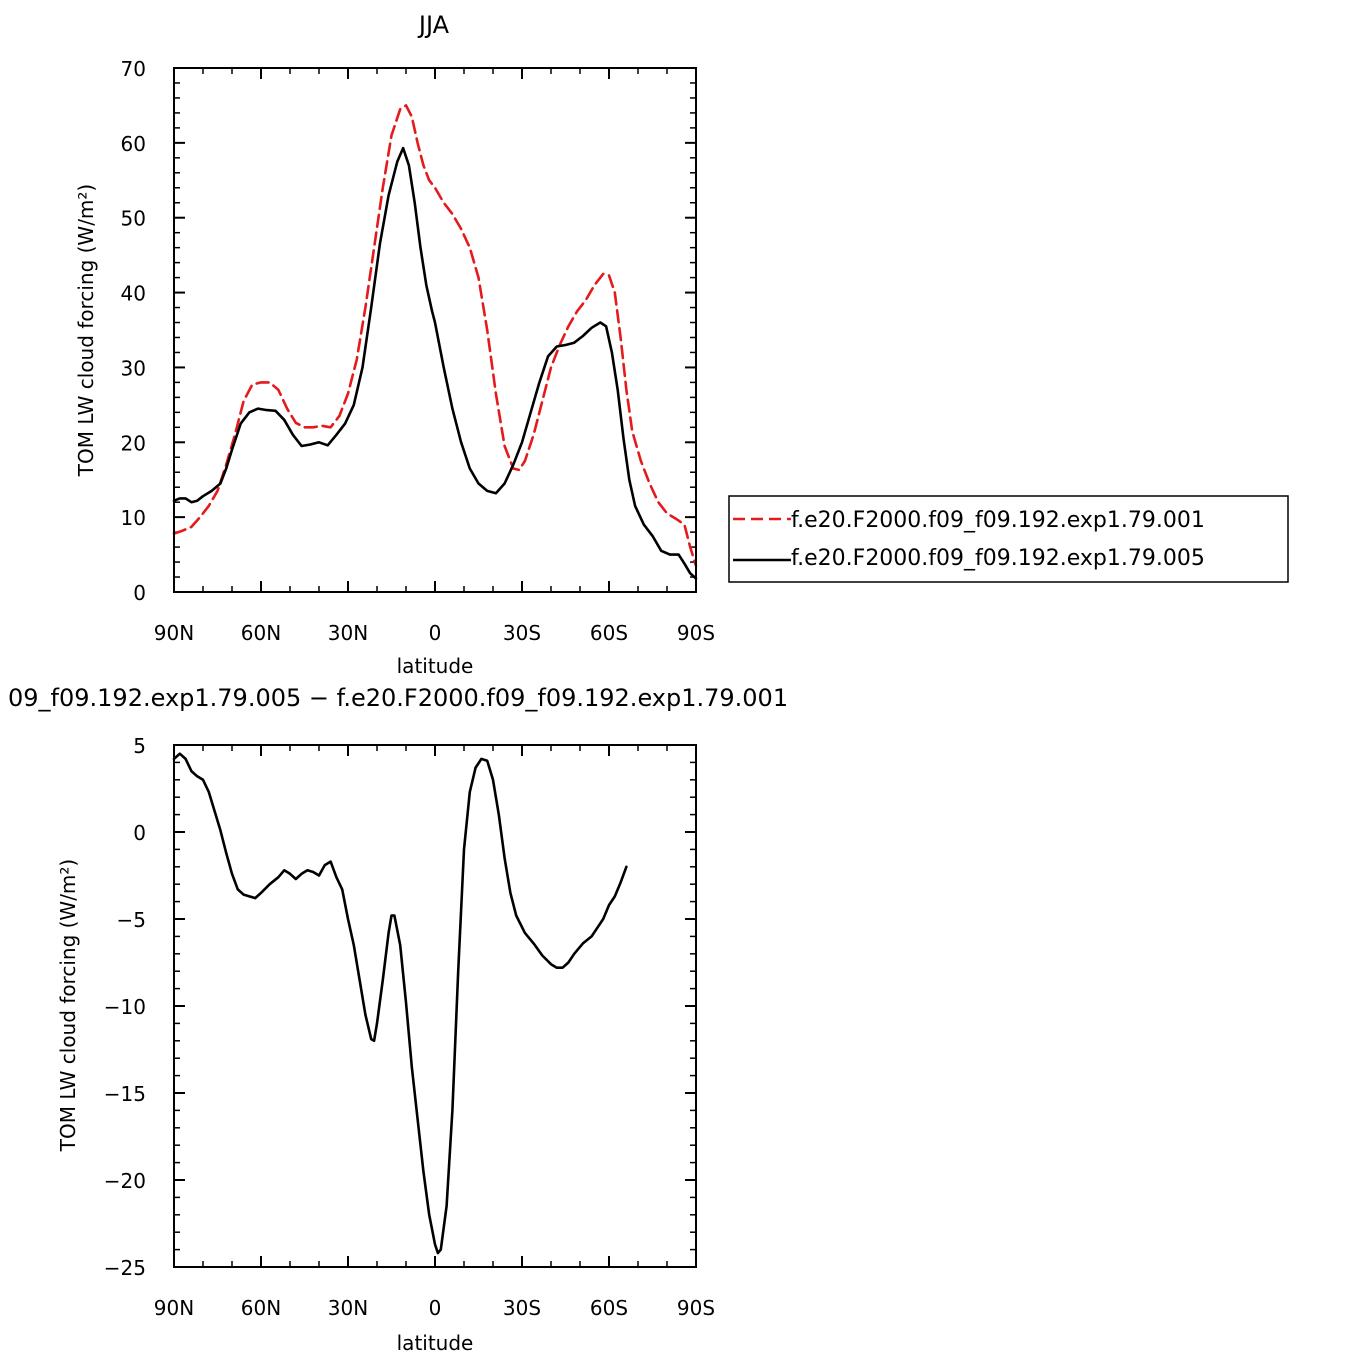 The width and height of the screenshot is (1363, 1363). What do you see at coordinates (435, 1308) in the screenshot?
I see `bottom-x-tick-label: 0` at bounding box center [435, 1308].